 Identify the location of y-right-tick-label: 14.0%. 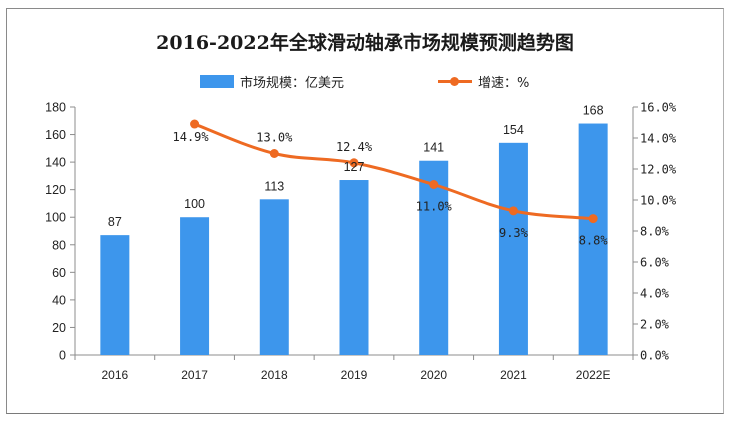
(658, 139).